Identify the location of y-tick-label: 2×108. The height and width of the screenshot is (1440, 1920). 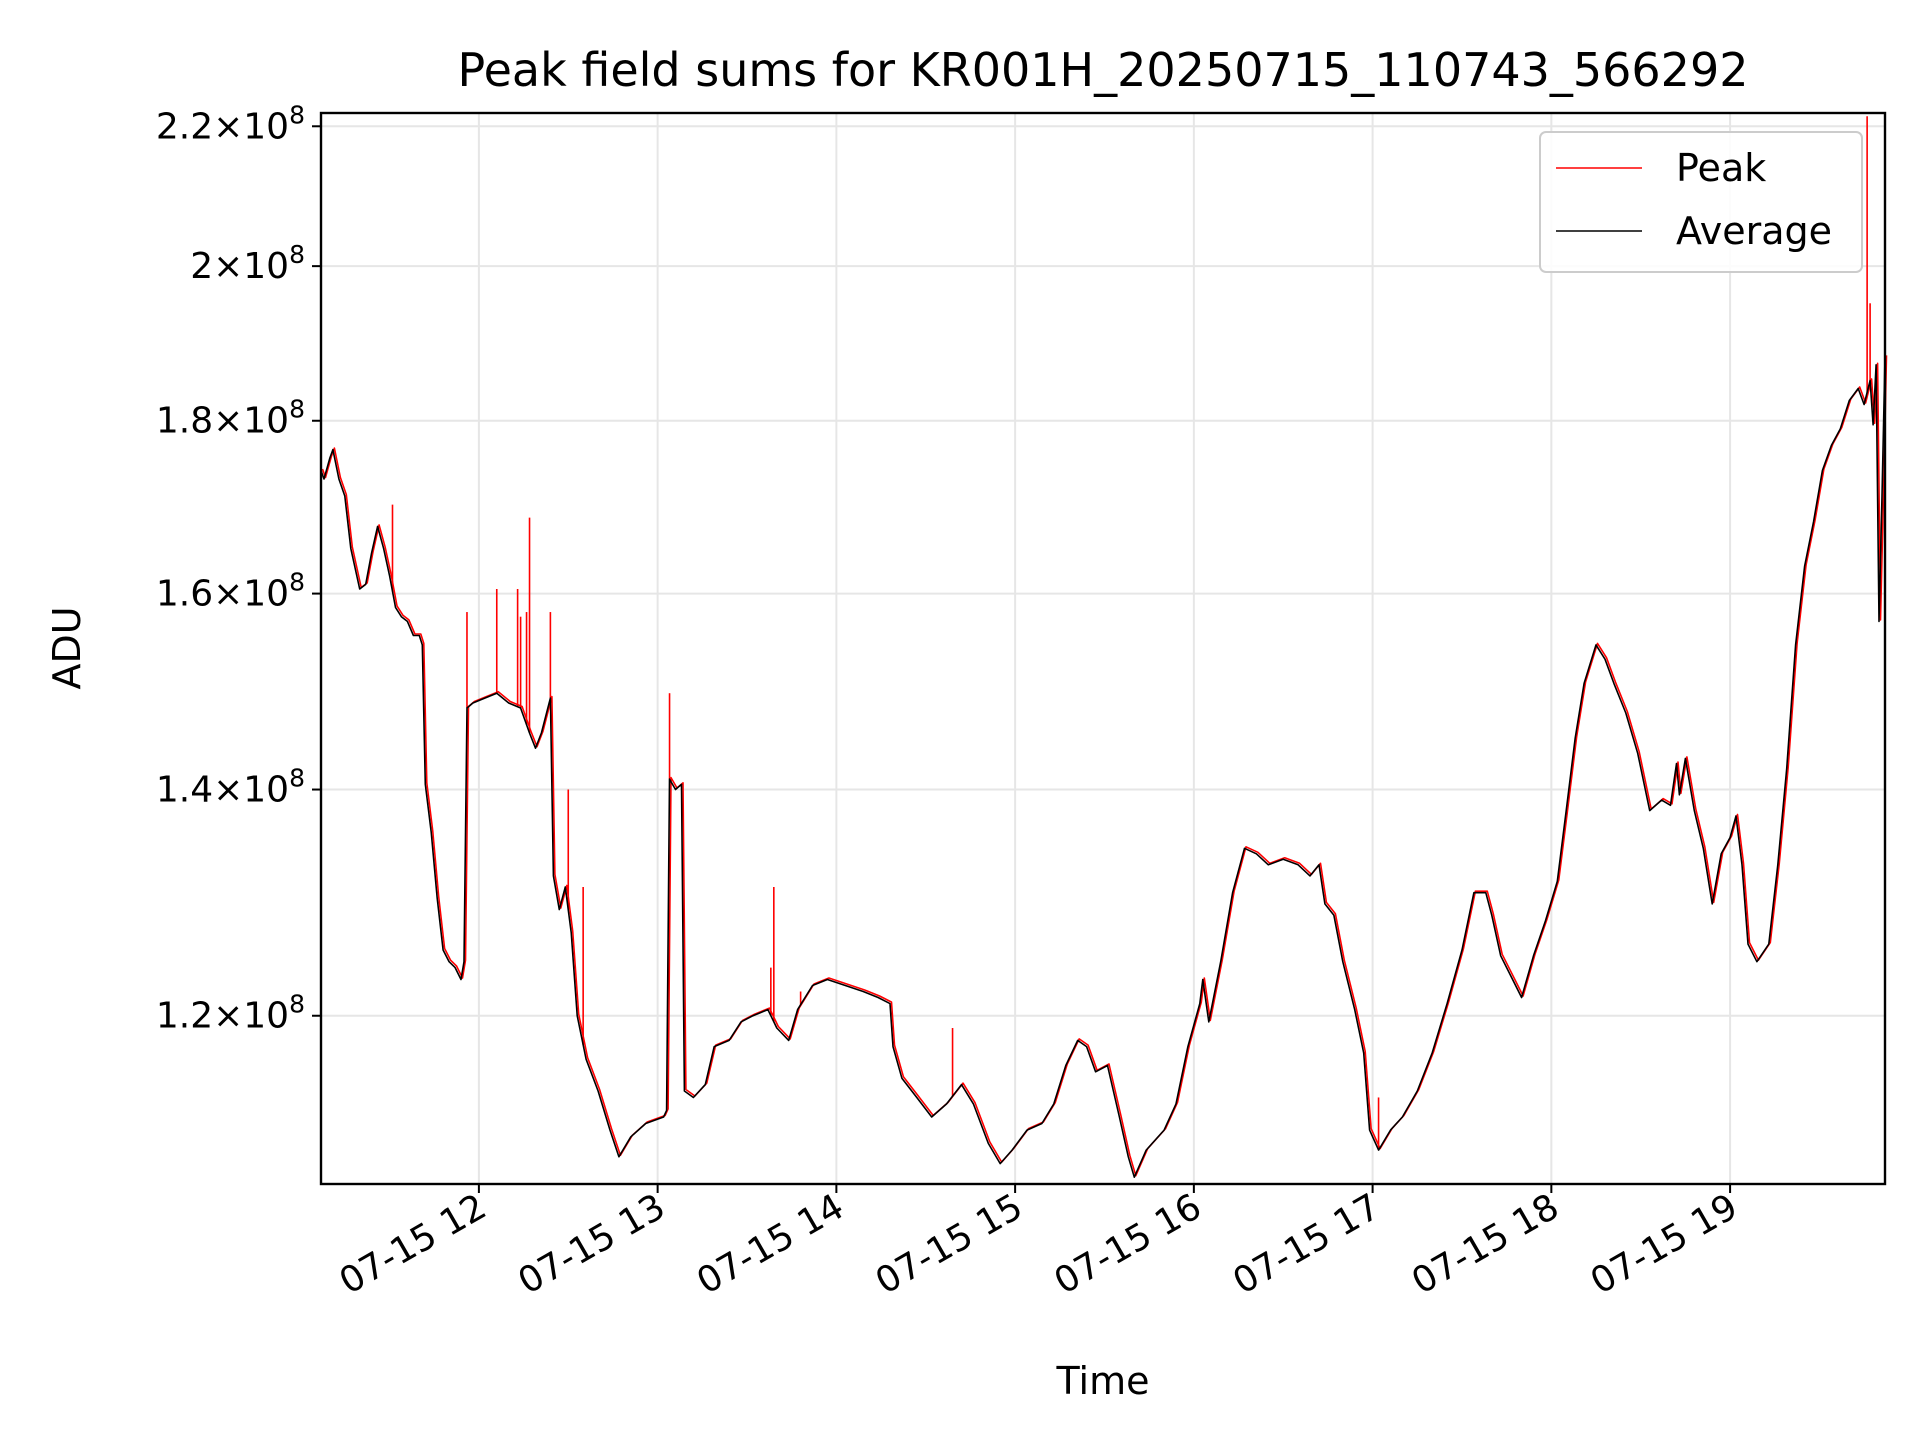
(247, 263).